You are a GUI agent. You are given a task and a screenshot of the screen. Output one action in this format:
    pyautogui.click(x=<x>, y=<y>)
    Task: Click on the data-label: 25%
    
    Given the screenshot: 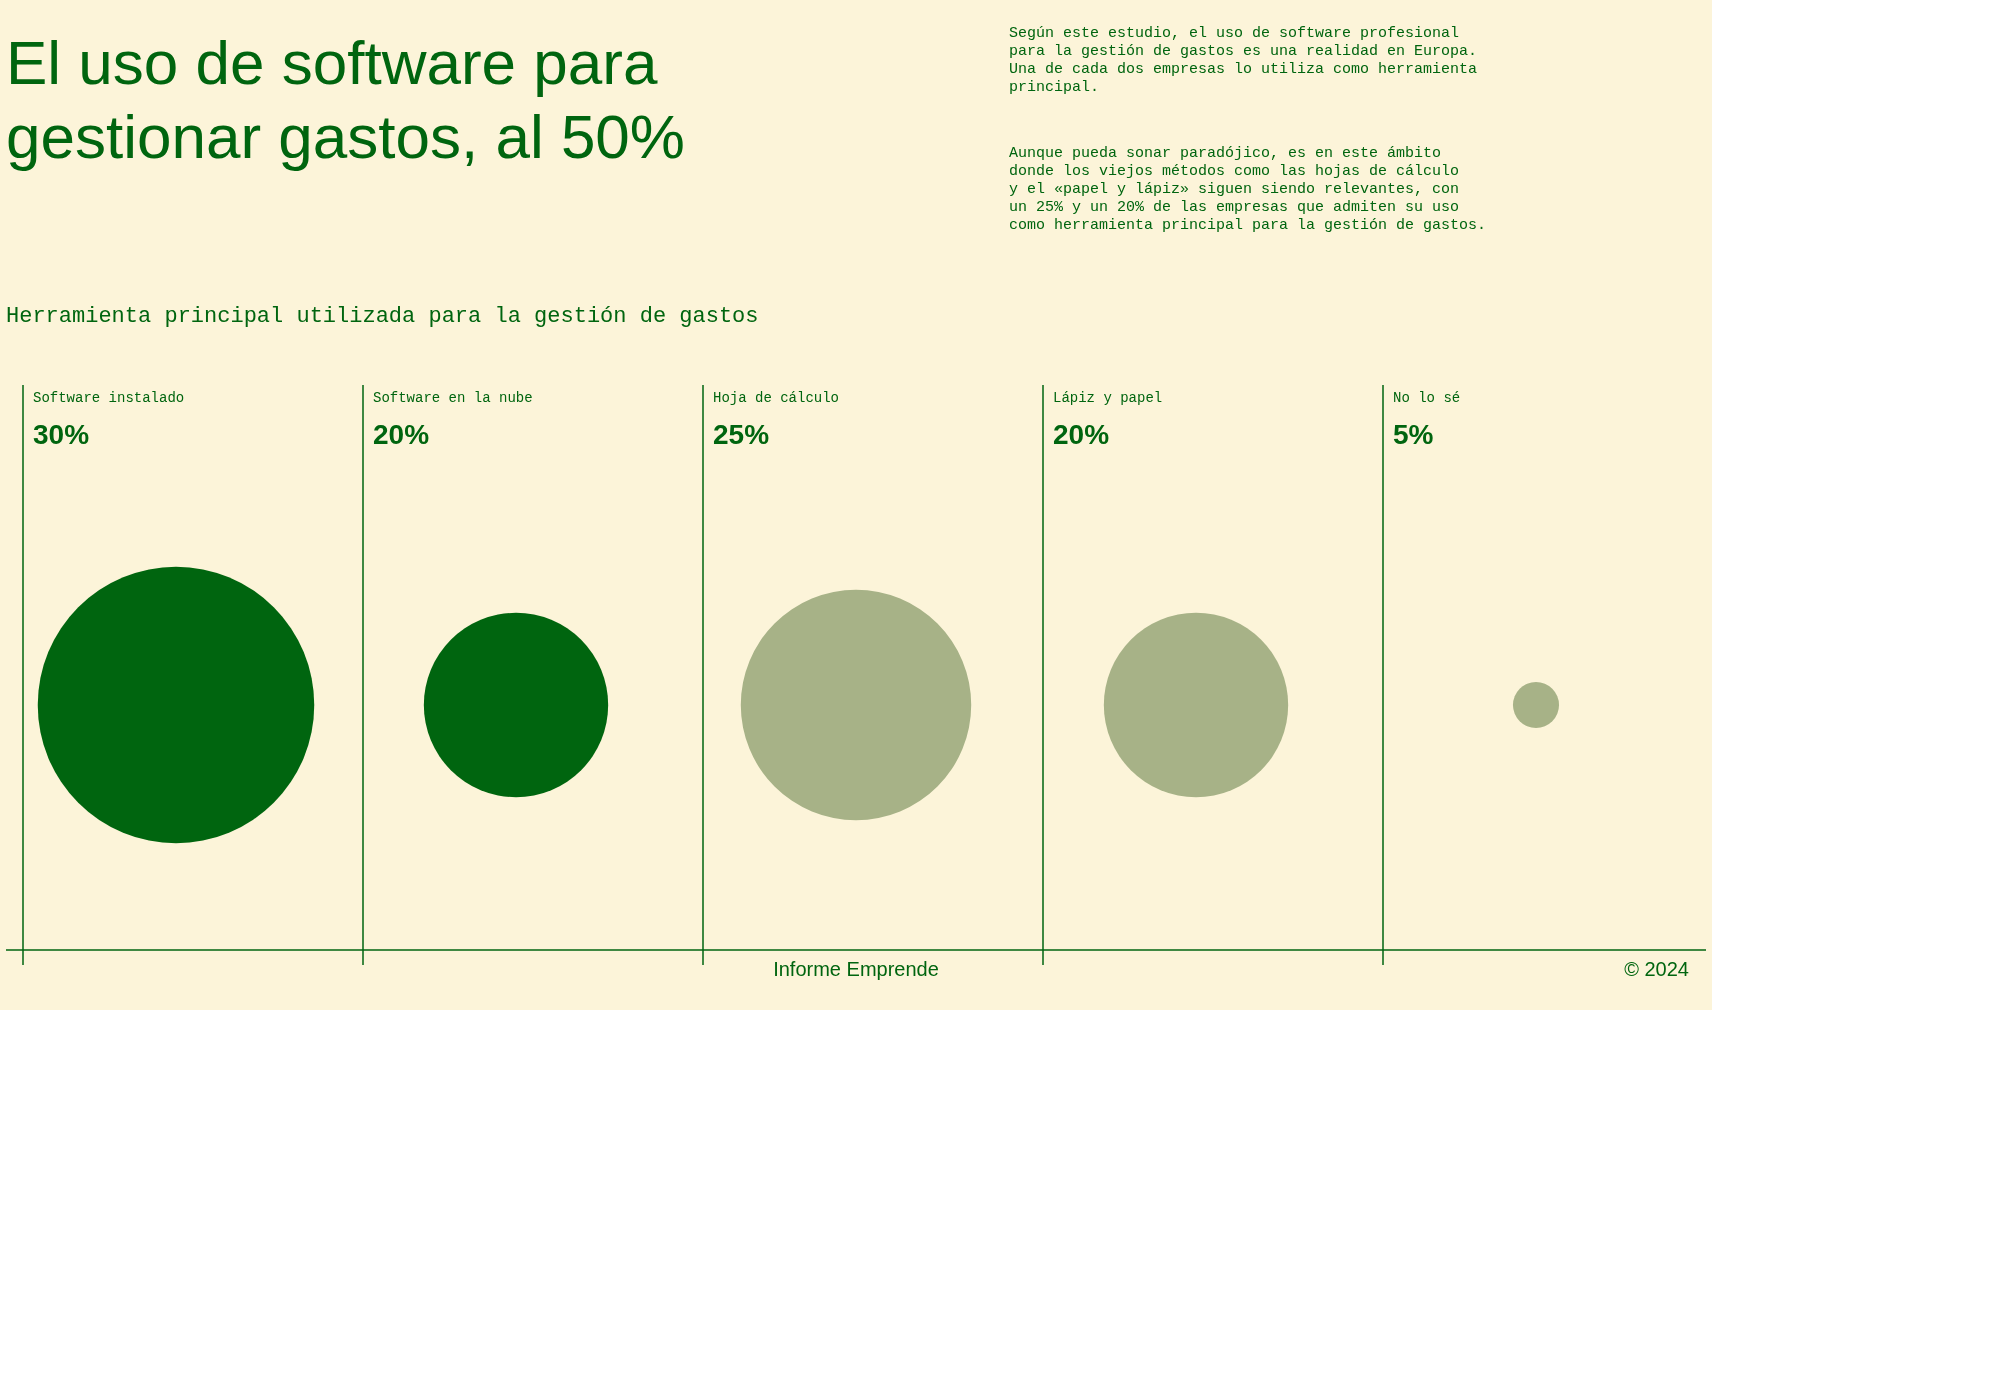 What is the action you would take?
    pyautogui.click(x=741, y=434)
    